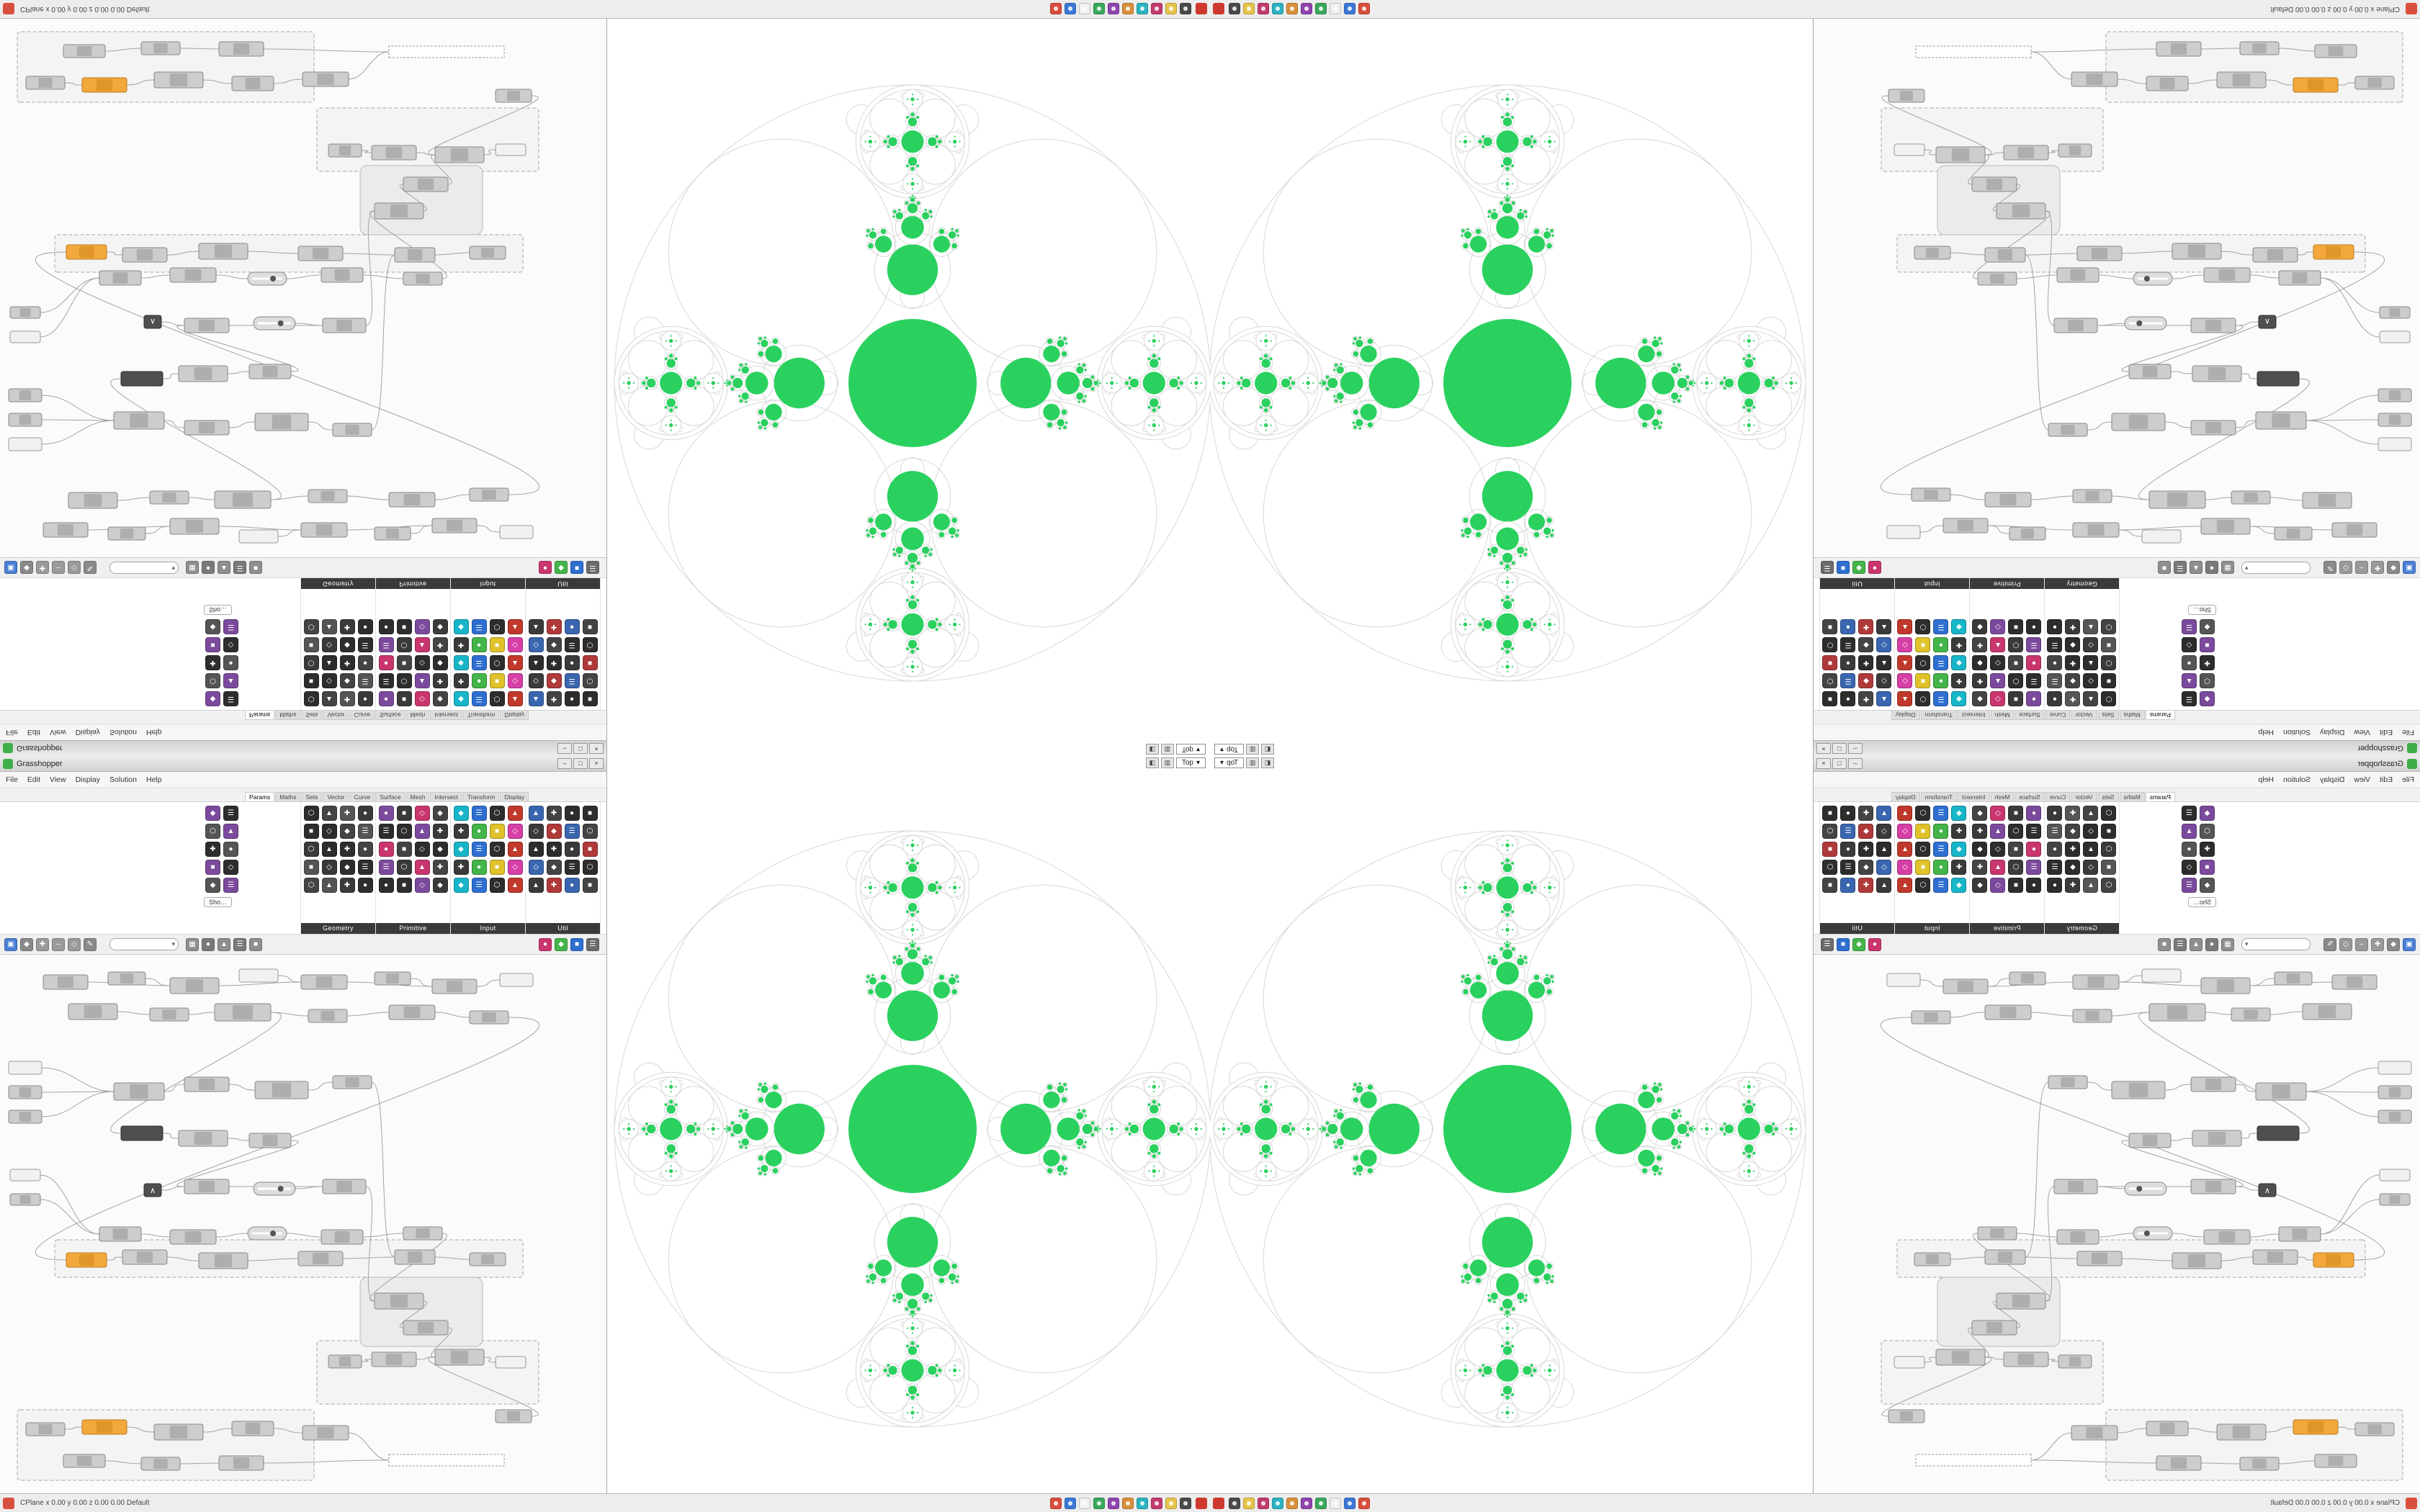 The image size is (2420, 1512). I want to click on preview-on-icon: ◆, so click(561, 944).